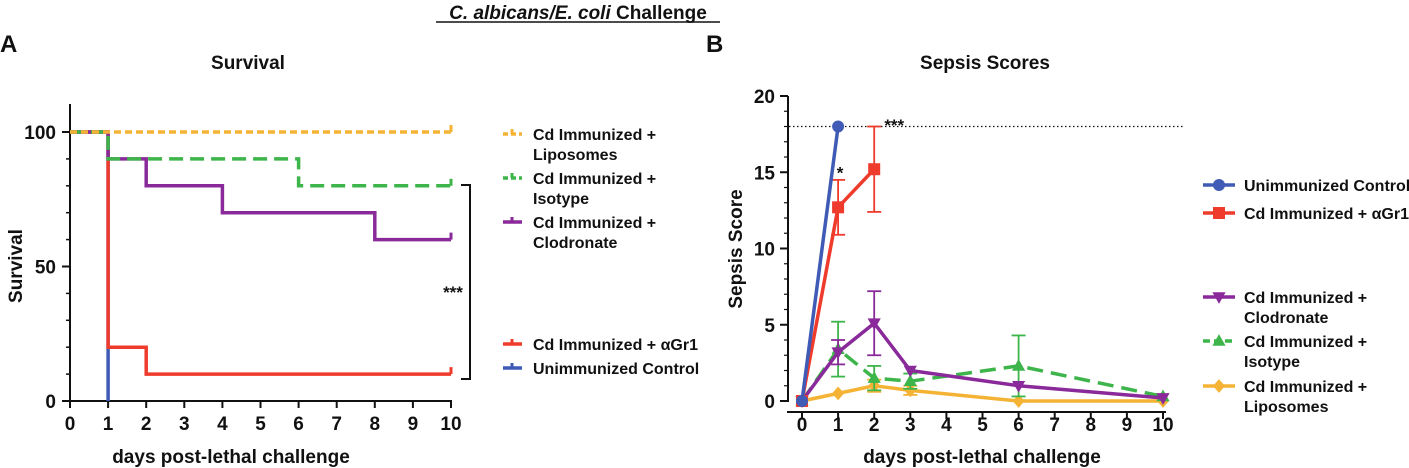  I want to click on panel-b-line-unimmunized-control, so click(820, 264).